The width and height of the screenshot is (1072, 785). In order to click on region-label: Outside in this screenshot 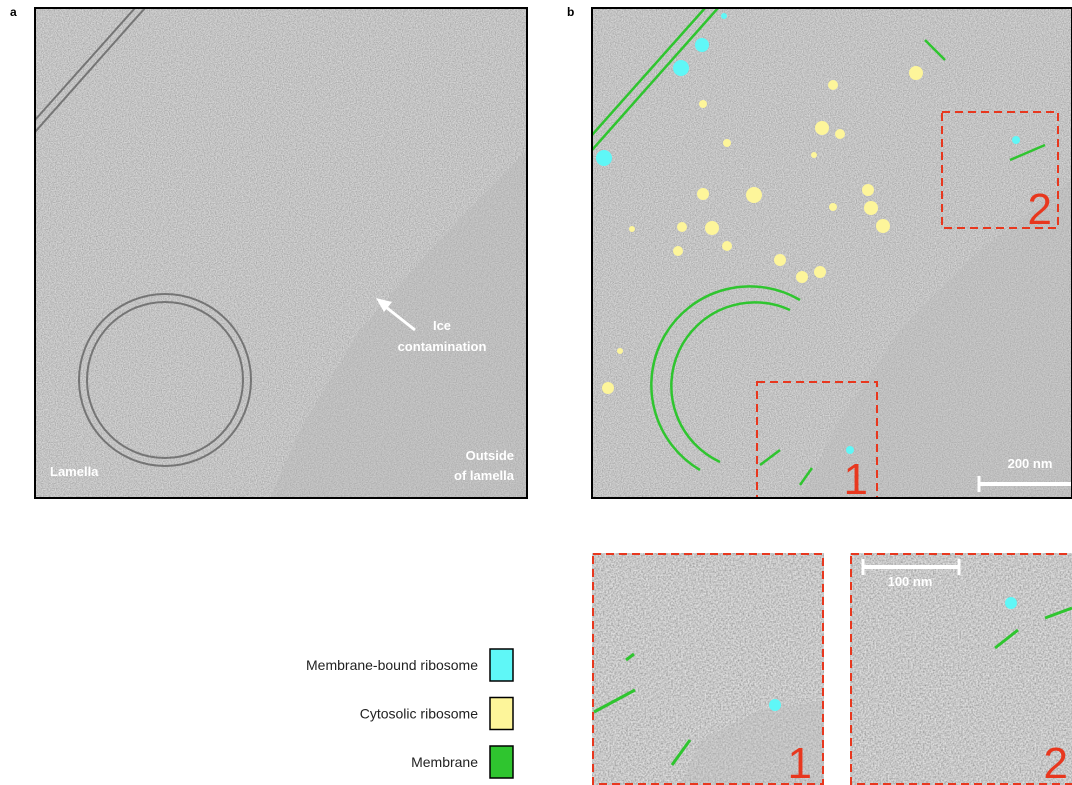, I will do `click(490, 455)`.